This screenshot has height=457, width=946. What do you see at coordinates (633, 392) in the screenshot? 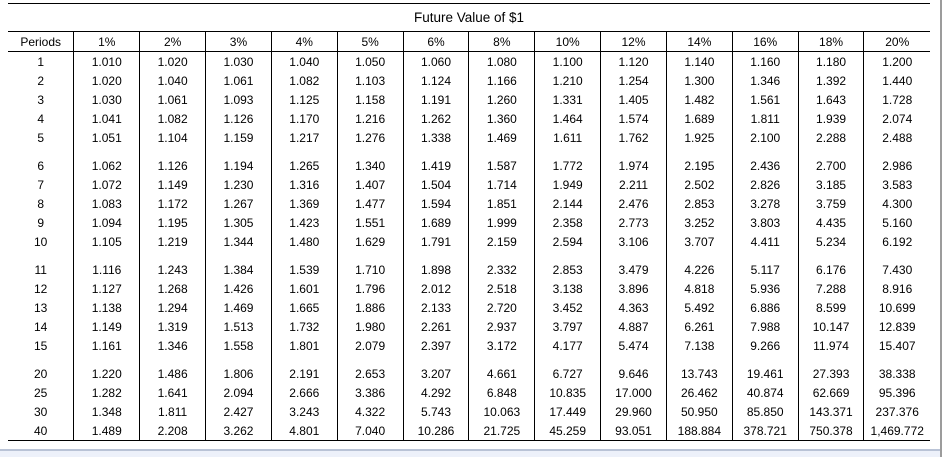
I see `value-cell: 17.000` at bounding box center [633, 392].